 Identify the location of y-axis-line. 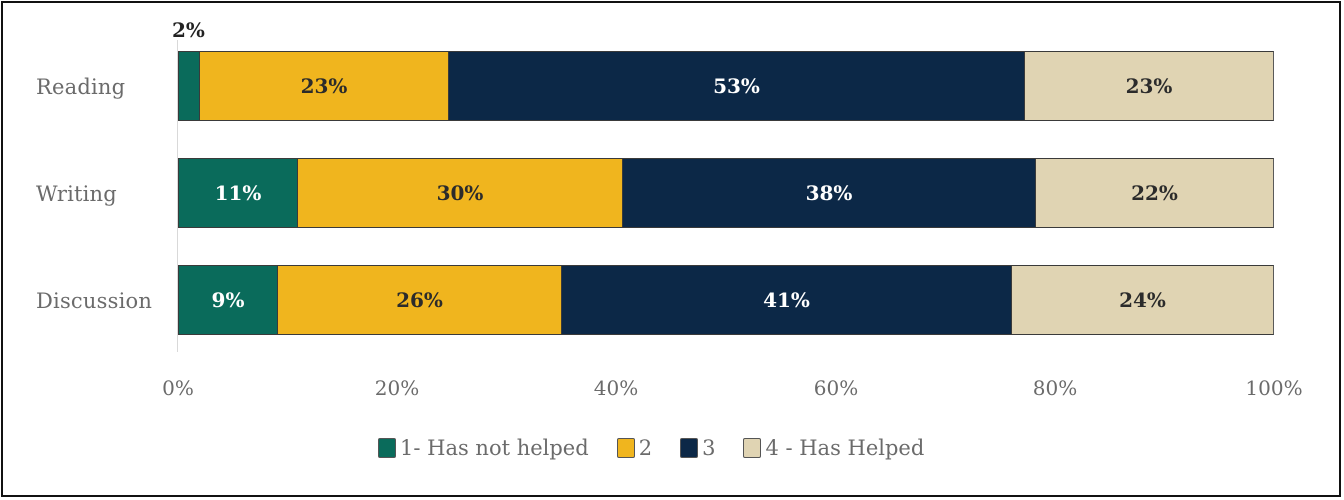
(177, 196).